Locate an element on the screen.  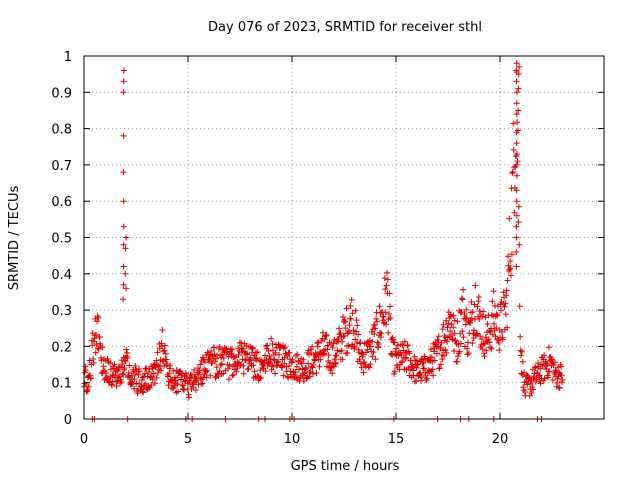
y-tick-label: 0.4 is located at coordinates (61, 275).